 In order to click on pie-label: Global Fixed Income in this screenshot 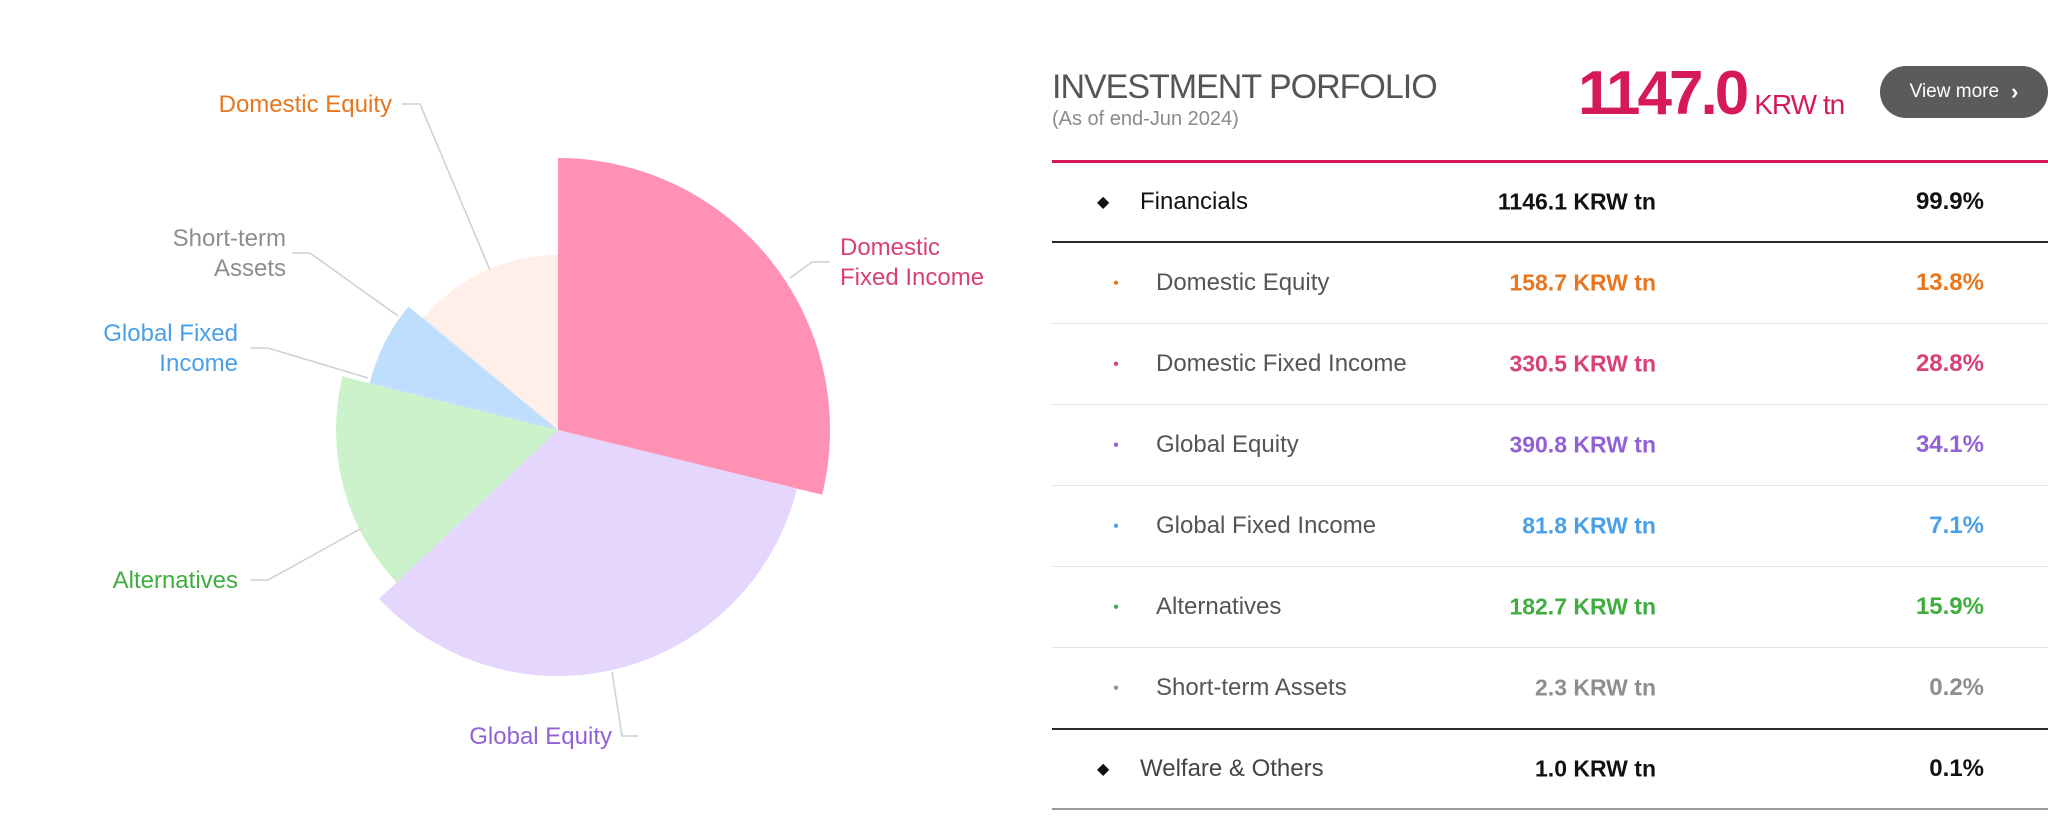, I will do `click(170, 348)`.